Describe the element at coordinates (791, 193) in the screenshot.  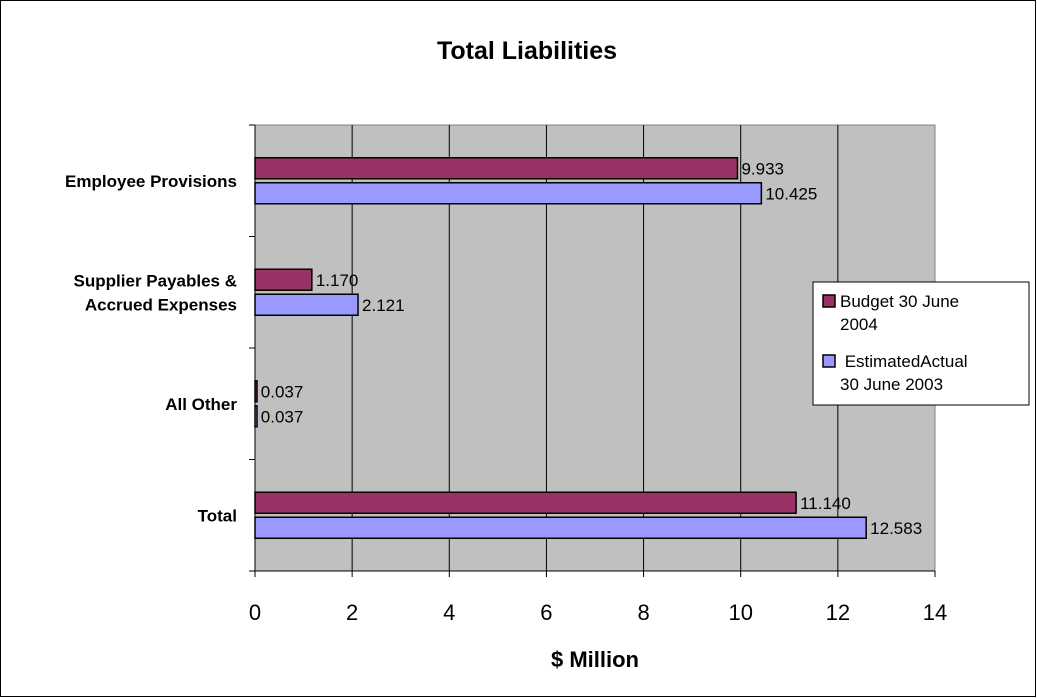
I see `data-label: 10.425` at that location.